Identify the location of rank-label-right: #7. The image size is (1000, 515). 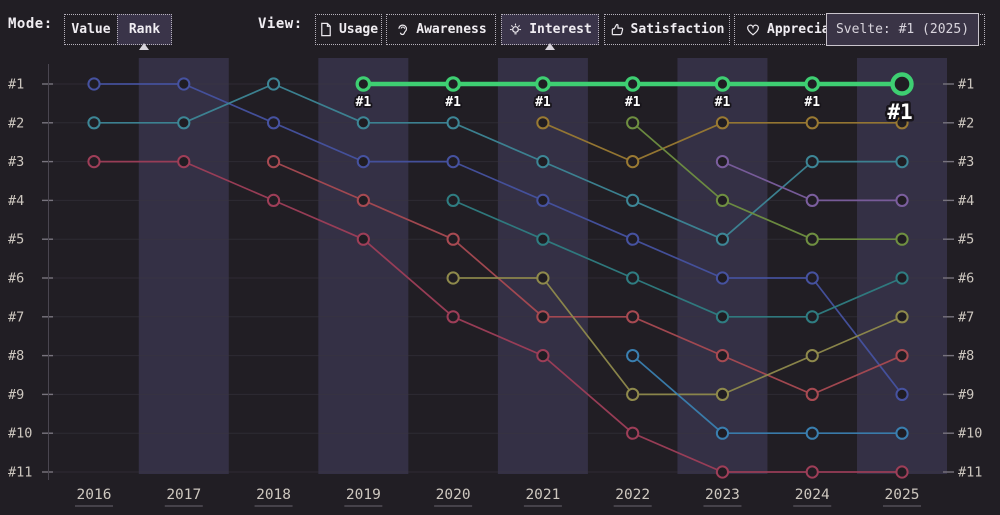
(966, 317).